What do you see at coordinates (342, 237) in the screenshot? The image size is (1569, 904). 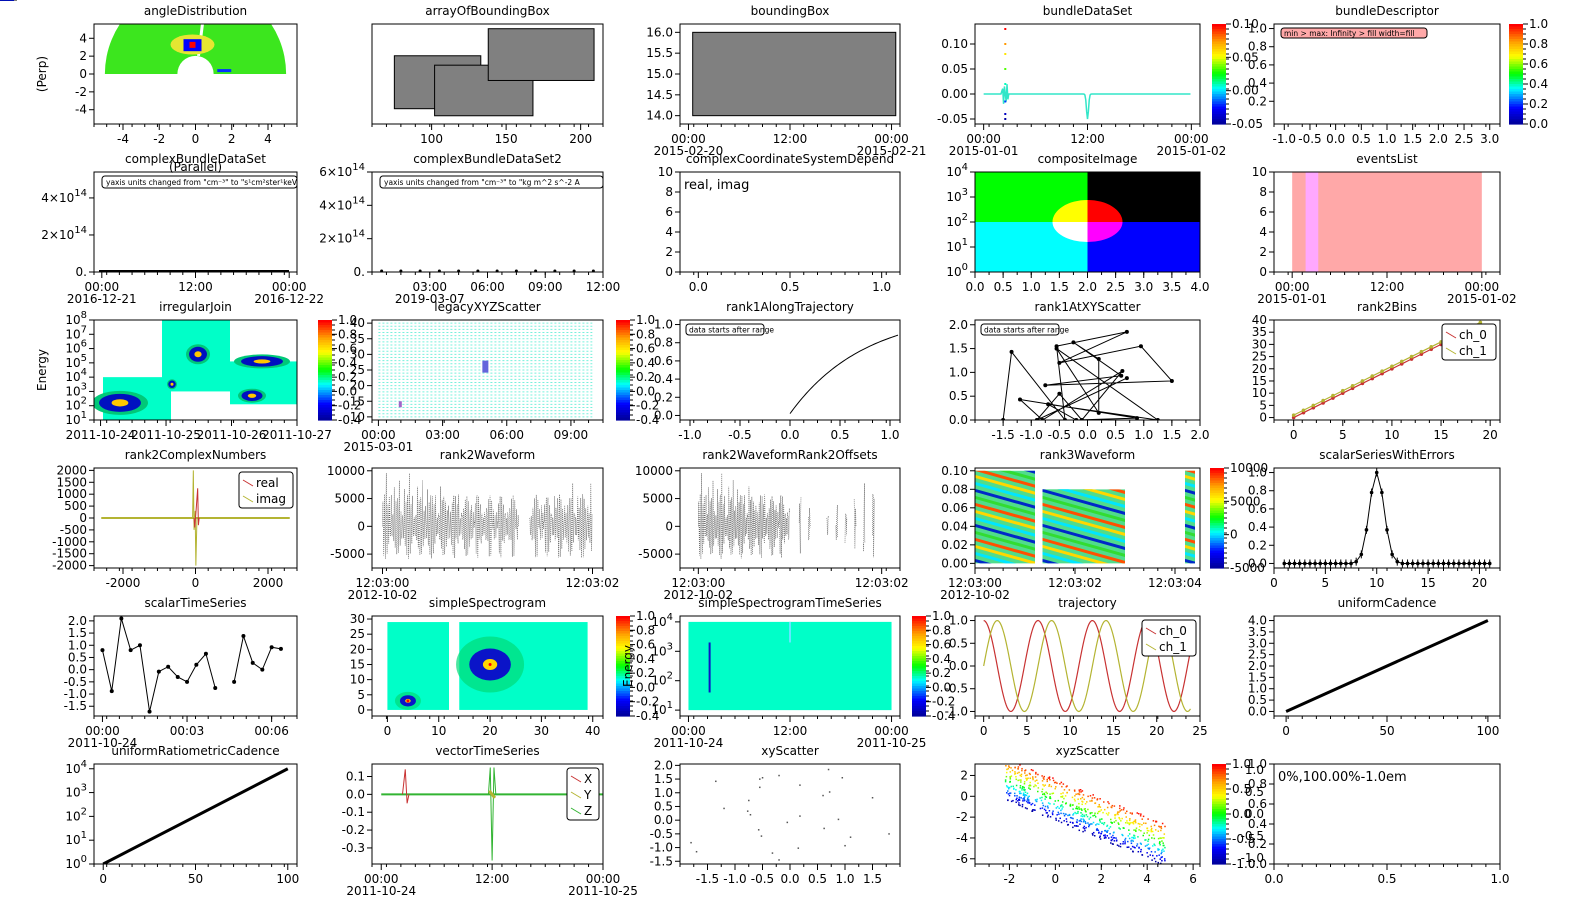 I see `tick-label: 2×10¹⁴` at bounding box center [342, 237].